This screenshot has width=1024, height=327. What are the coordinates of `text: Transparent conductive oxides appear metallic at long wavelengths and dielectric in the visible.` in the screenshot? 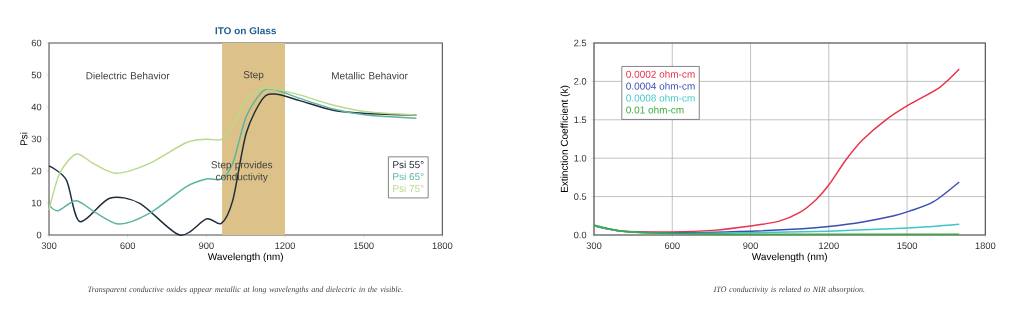 It's located at (245, 290).